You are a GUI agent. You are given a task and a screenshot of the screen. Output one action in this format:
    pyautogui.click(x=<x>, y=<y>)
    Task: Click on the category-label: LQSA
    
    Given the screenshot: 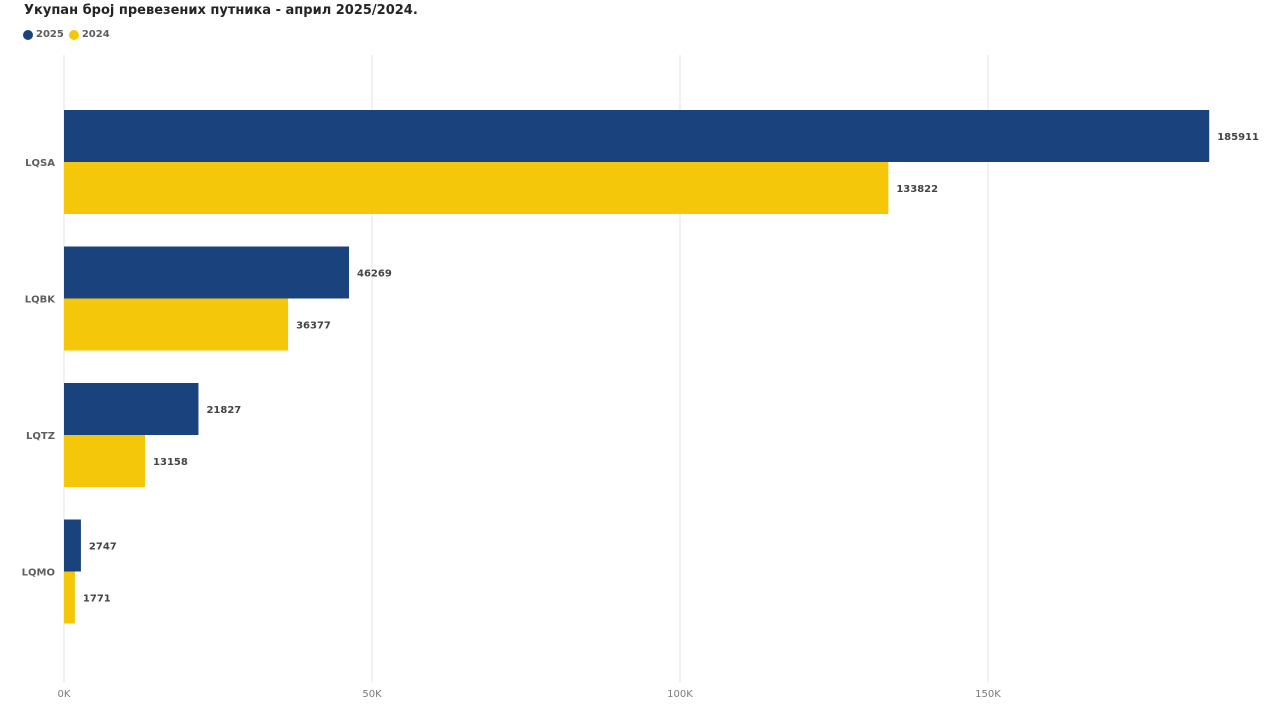 What is the action you would take?
    pyautogui.click(x=40, y=163)
    